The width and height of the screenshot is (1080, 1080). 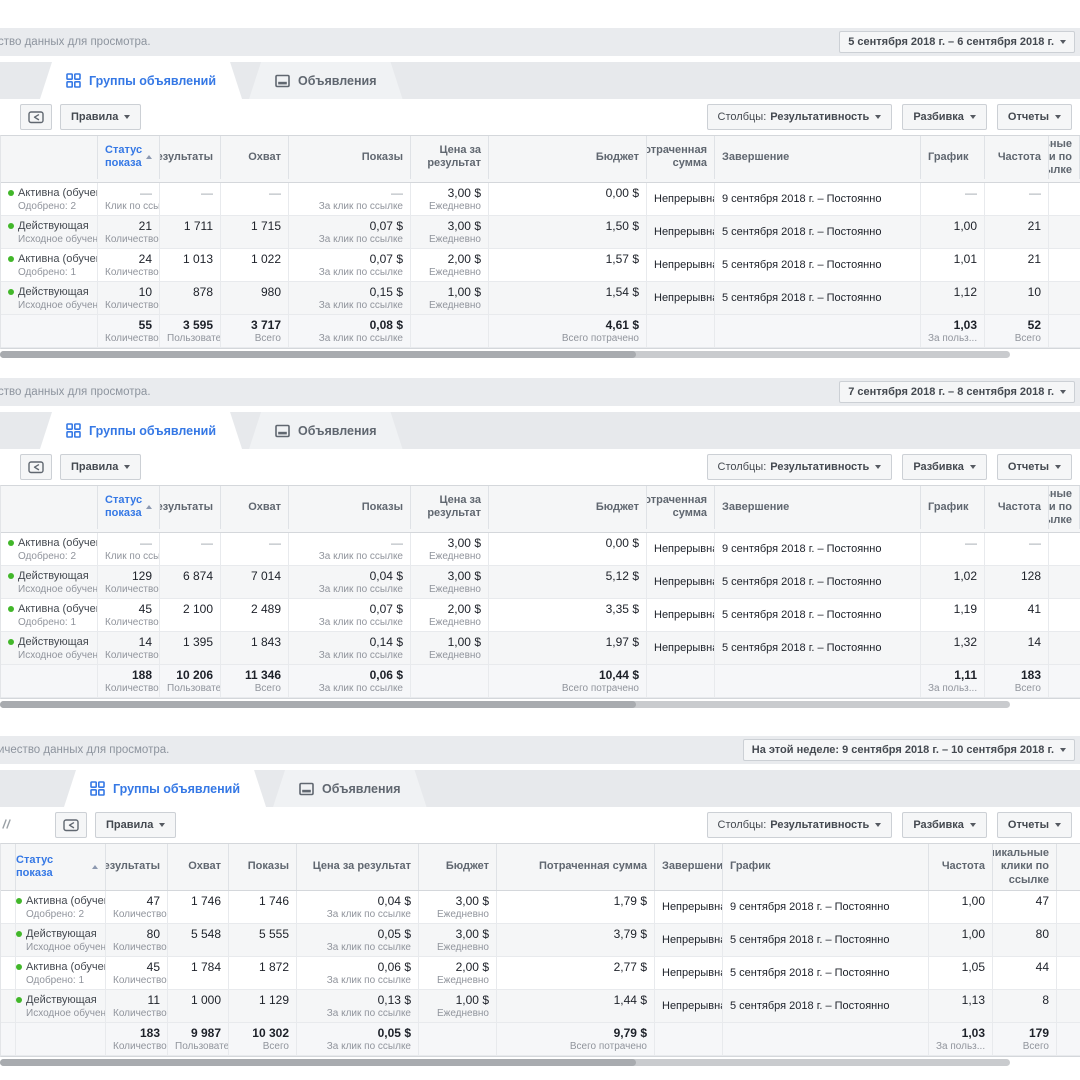 What do you see at coordinates (337, 80) in the screenshot?
I see `tab-ads-label: Объявления` at bounding box center [337, 80].